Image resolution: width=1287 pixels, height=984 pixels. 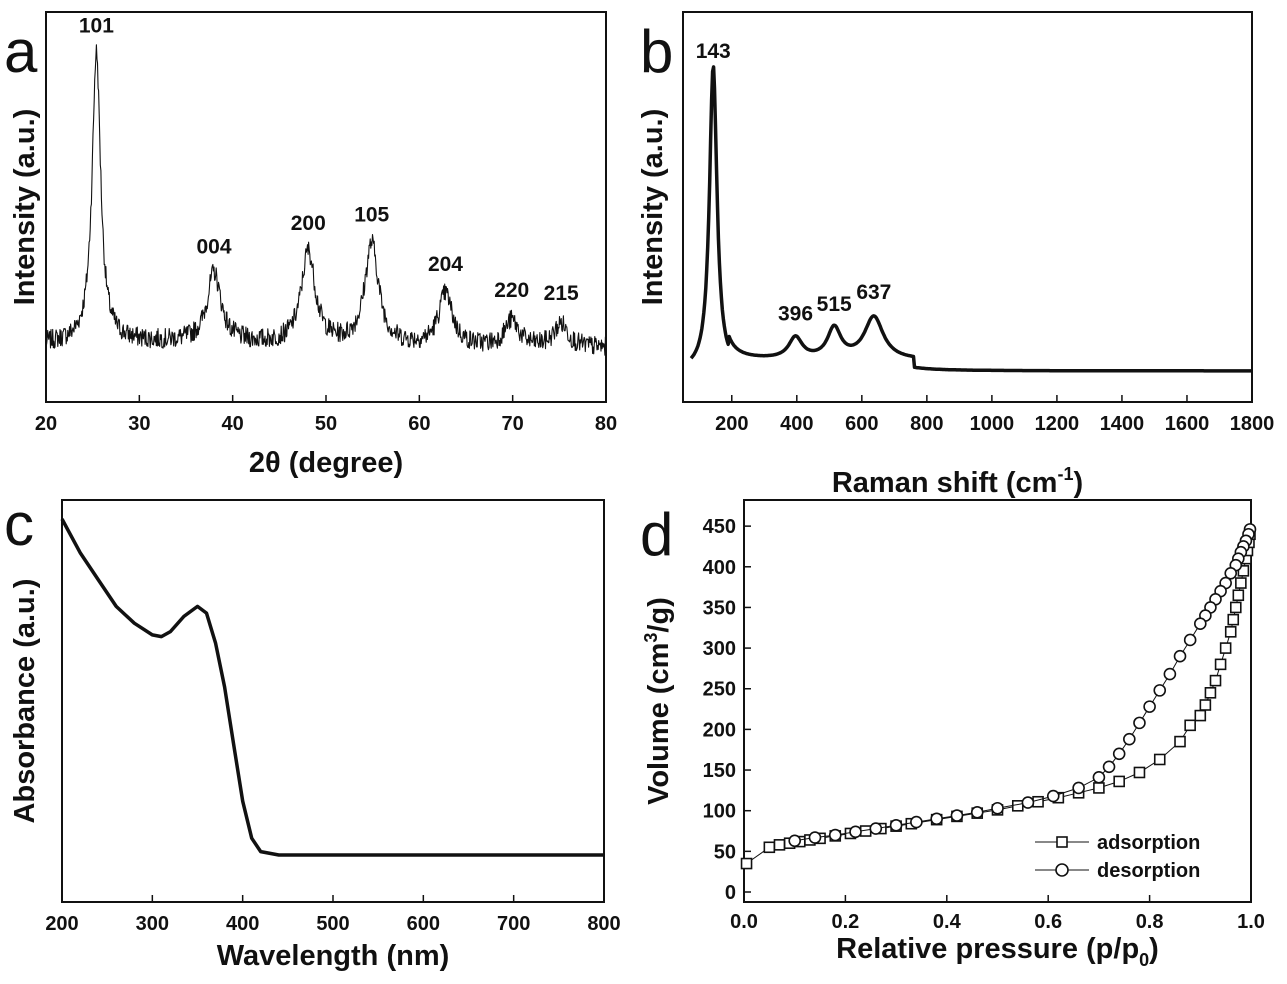 What do you see at coordinates (987, 949) in the screenshot?
I see `panel-d-x-axis-label-main: Relative pressure (p/p` at bounding box center [987, 949].